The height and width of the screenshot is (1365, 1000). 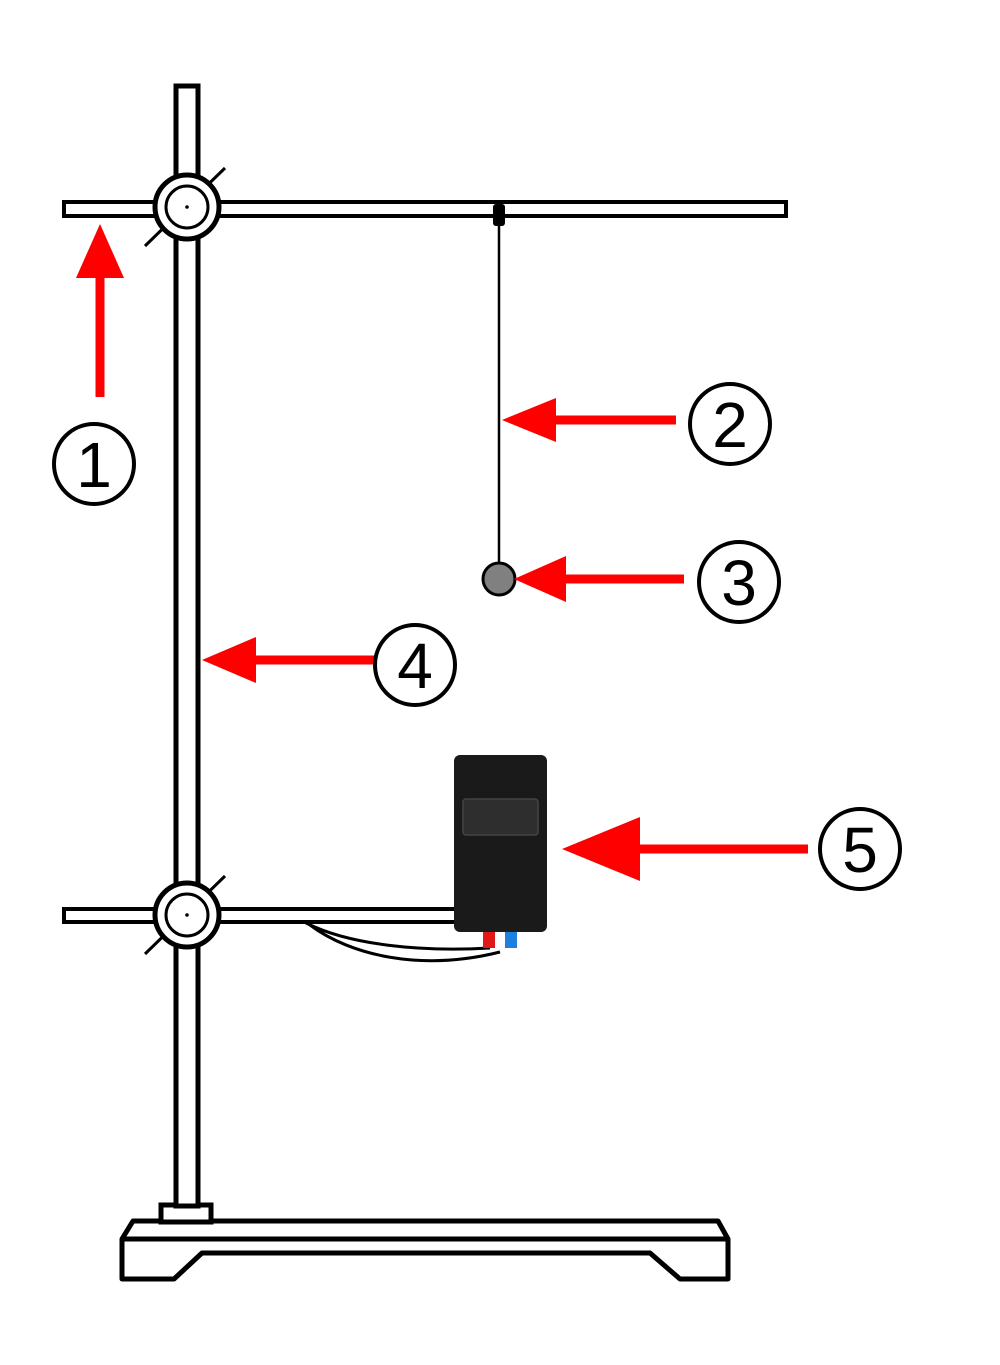 I want to click on pendulum-bob, so click(x=499, y=579).